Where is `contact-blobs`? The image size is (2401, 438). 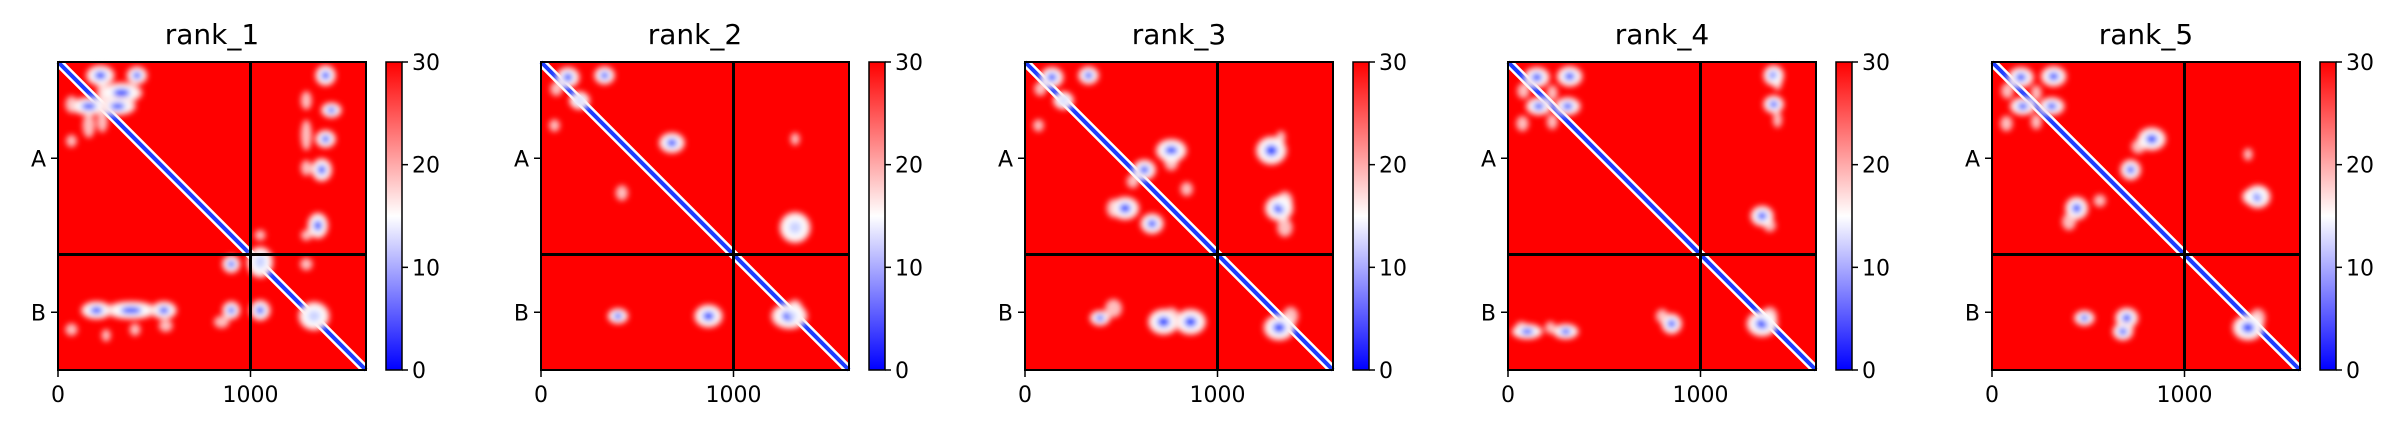
contact-blobs is located at coordinates (1166, 203).